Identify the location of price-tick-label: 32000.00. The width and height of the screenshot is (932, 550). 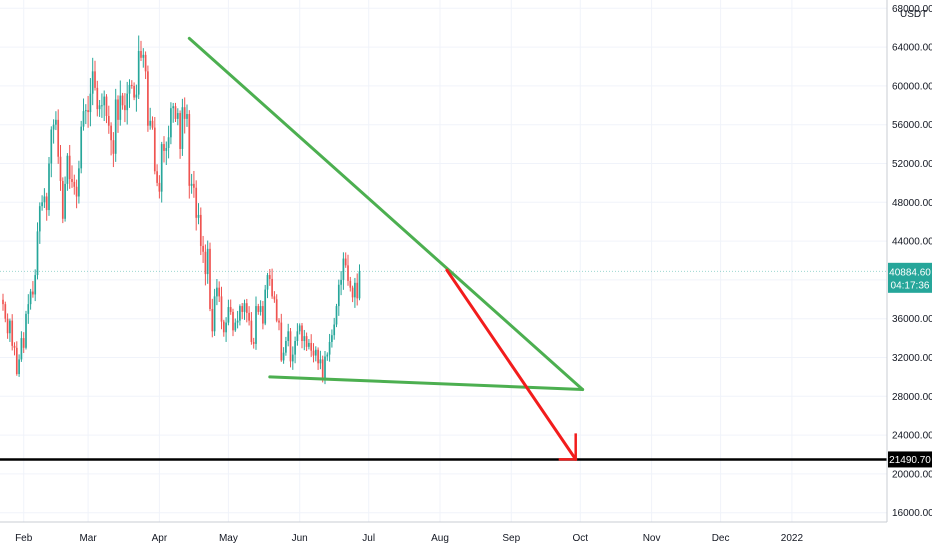
(912, 358).